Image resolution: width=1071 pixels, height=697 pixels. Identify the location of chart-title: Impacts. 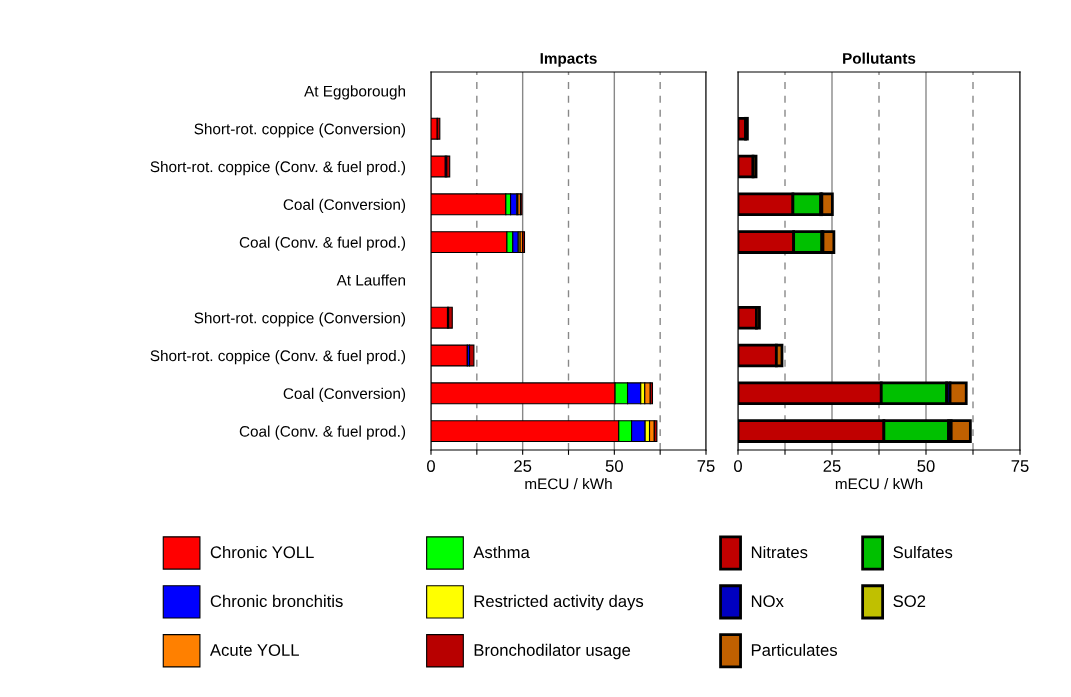
(568, 60).